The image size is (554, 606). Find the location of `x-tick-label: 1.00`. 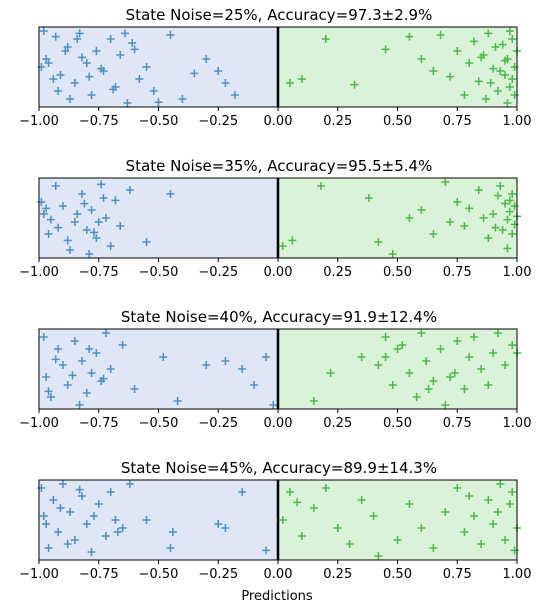

x-tick-label: 1.00 is located at coordinates (517, 423).